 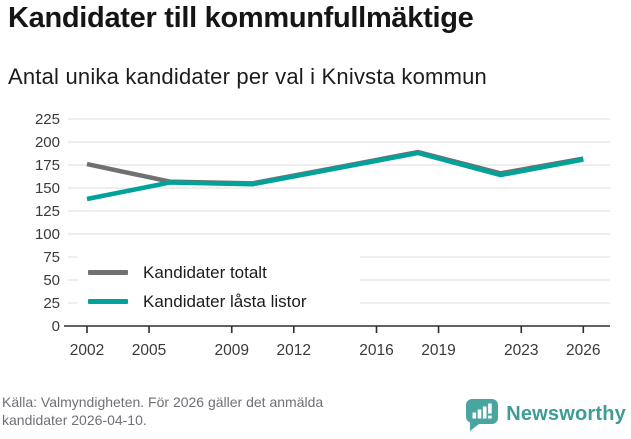 I want to click on x-tick-label: 2002, so click(x=87, y=350).